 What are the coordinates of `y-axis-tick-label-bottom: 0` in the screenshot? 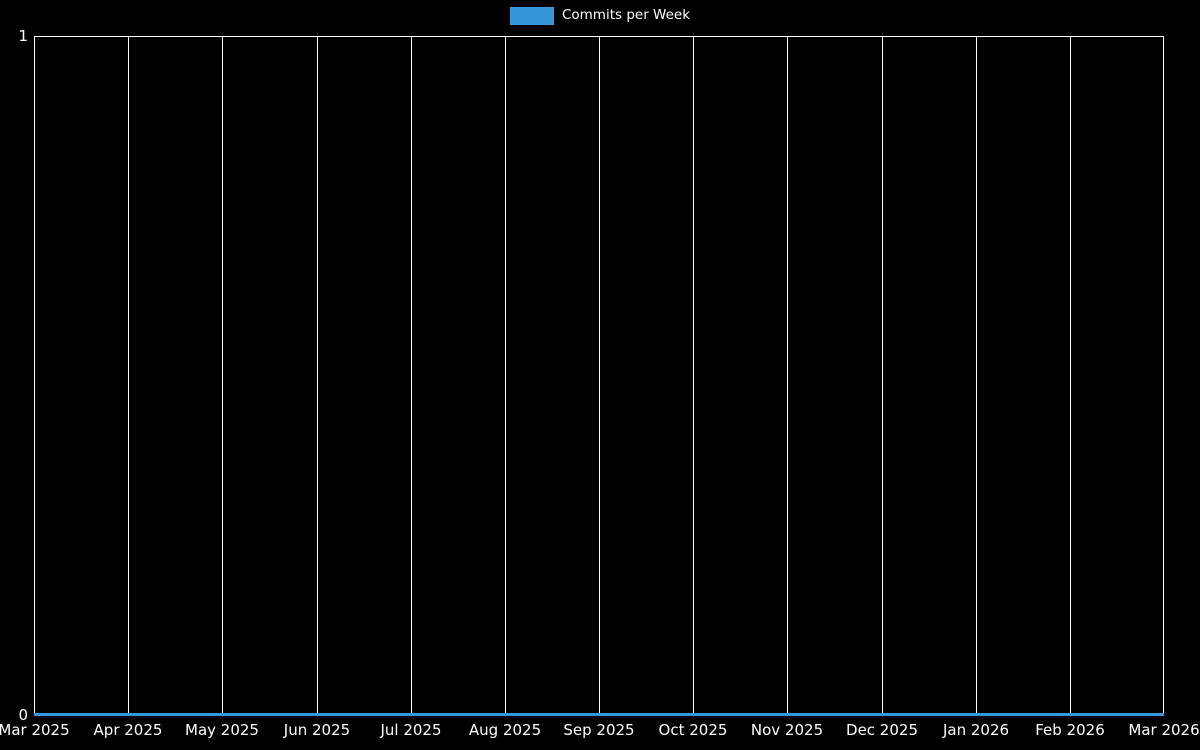 It's located at (23, 715).